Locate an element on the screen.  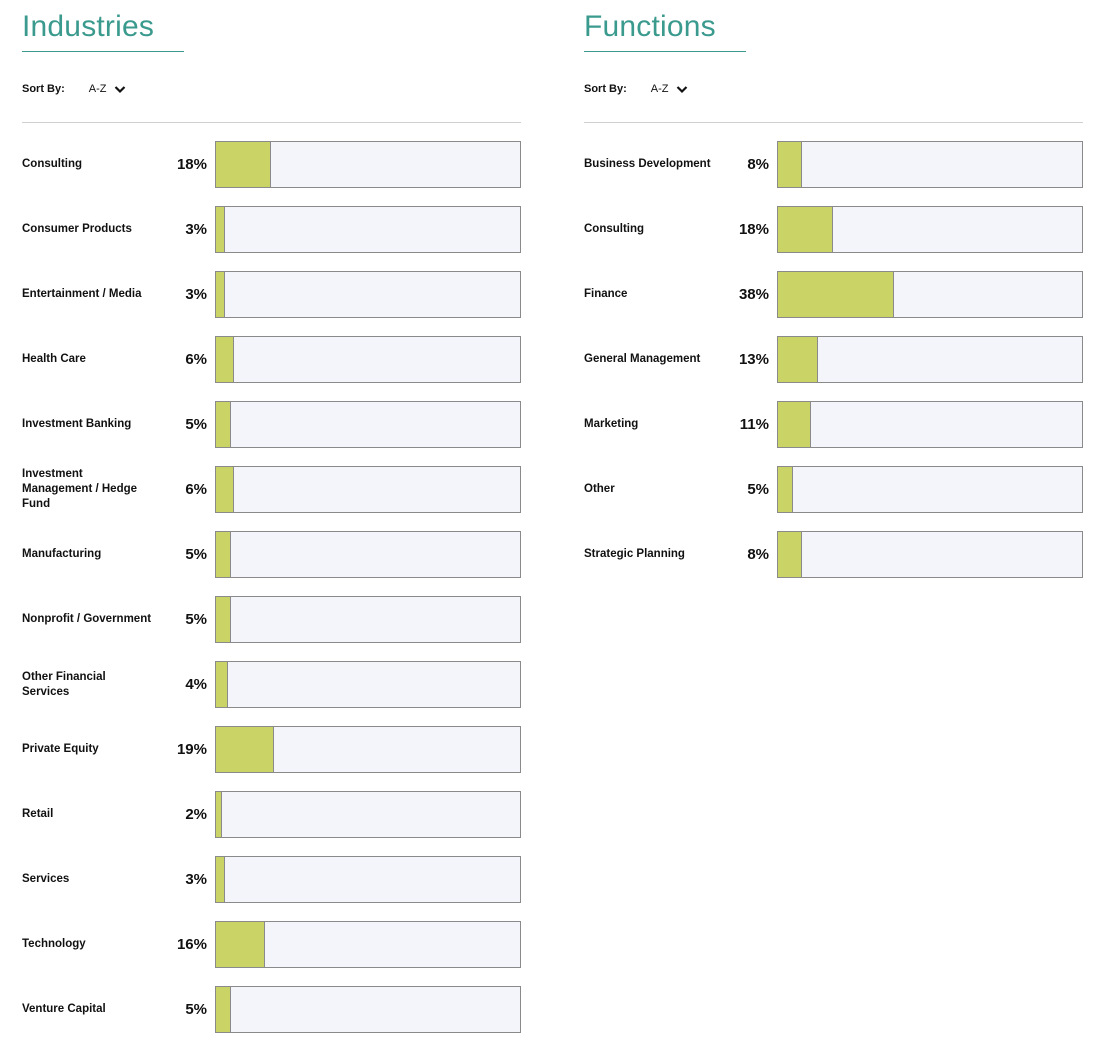
functions-sort-label: Sort By: is located at coordinates (605, 89).